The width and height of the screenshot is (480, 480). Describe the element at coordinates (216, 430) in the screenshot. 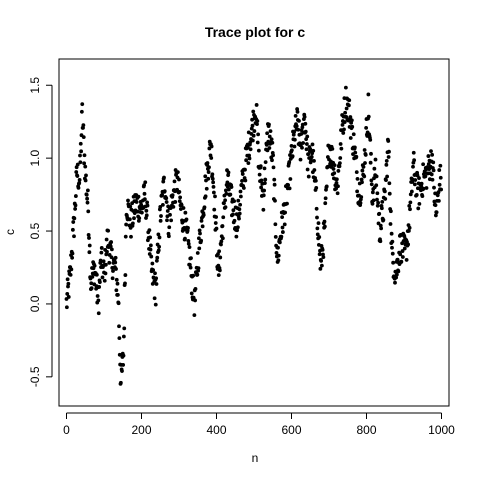

I see `x-tick-label: 400` at that location.